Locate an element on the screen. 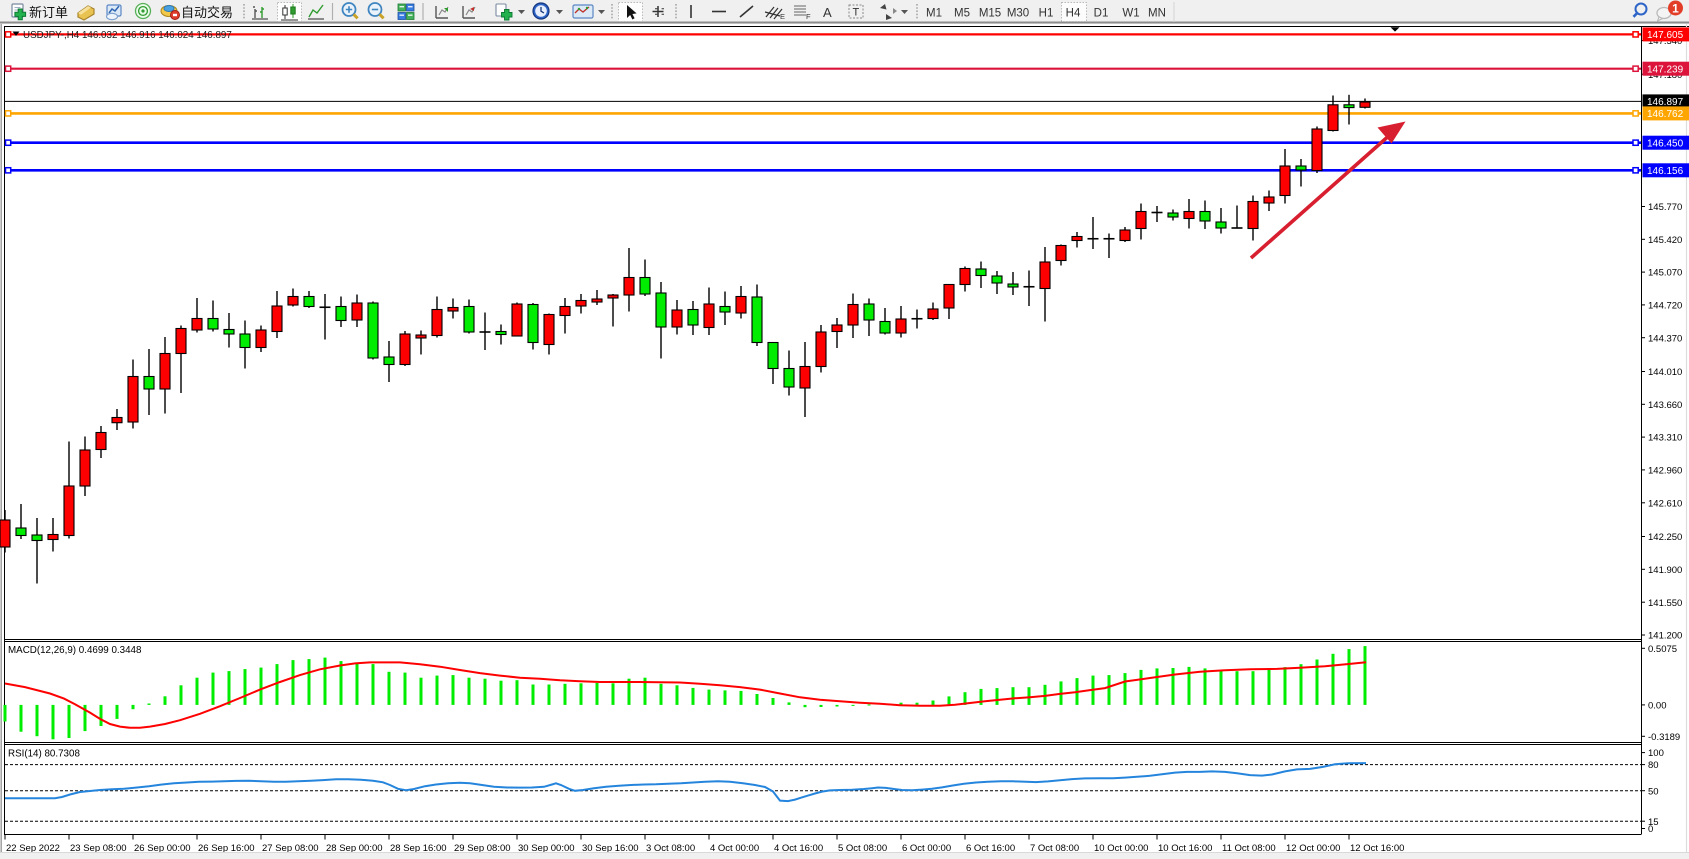 This screenshot has height=859, width=1689. svg-text: D1 is located at coordinates (1101, 14).